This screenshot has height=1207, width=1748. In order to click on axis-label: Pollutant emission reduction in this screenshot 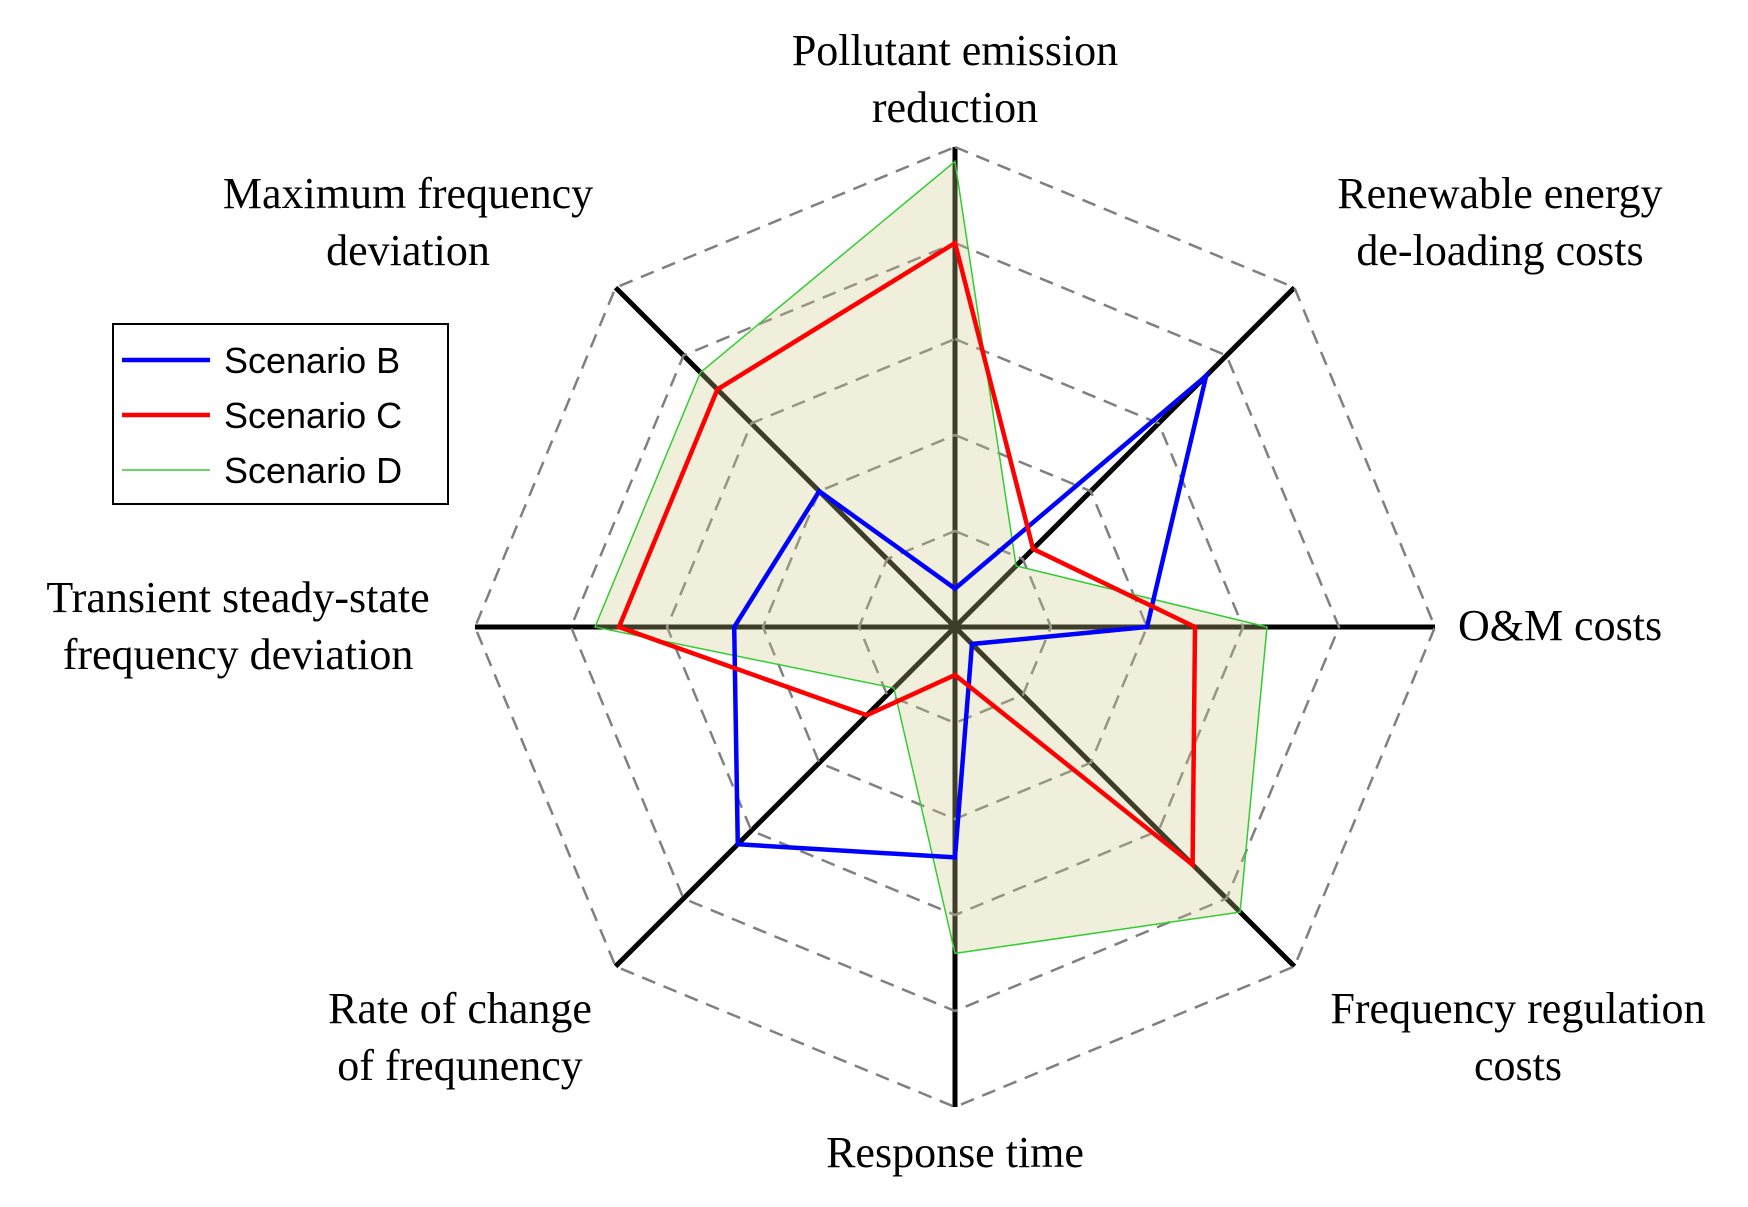, I will do `click(955, 79)`.